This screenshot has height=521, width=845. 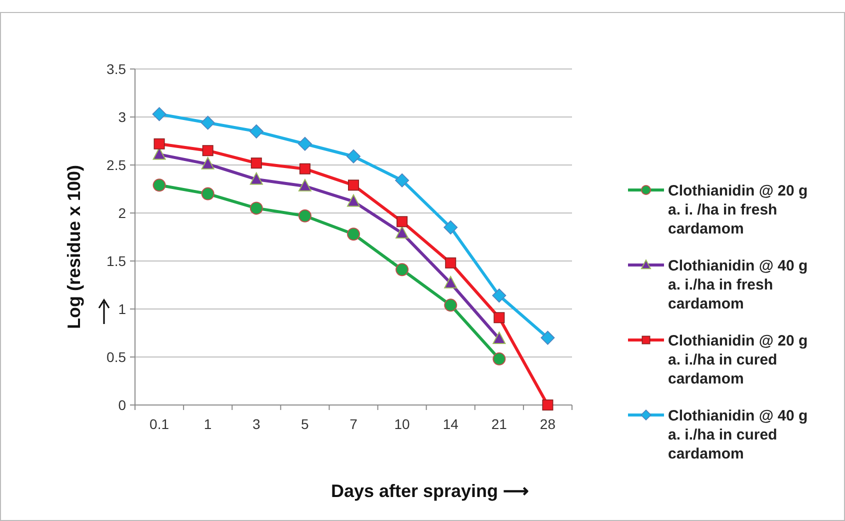 What do you see at coordinates (738, 210) in the screenshot?
I see `legend-label: Clothianidin @ 20 g a. i. /ha in fresh cardamom` at bounding box center [738, 210].